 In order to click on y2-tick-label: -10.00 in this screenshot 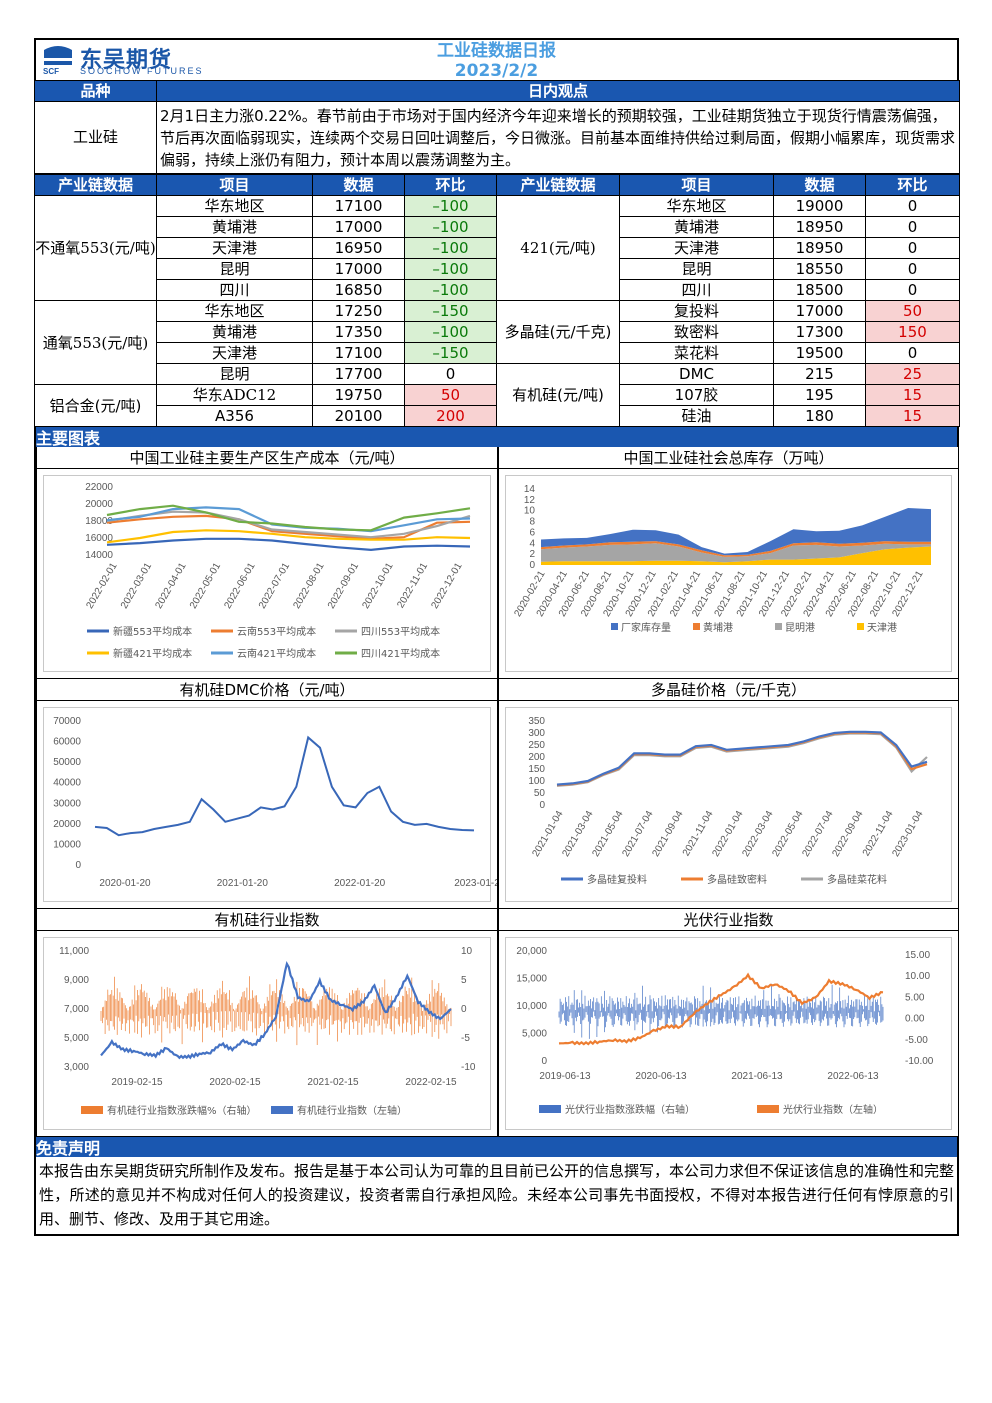, I will do `click(919, 1061)`.